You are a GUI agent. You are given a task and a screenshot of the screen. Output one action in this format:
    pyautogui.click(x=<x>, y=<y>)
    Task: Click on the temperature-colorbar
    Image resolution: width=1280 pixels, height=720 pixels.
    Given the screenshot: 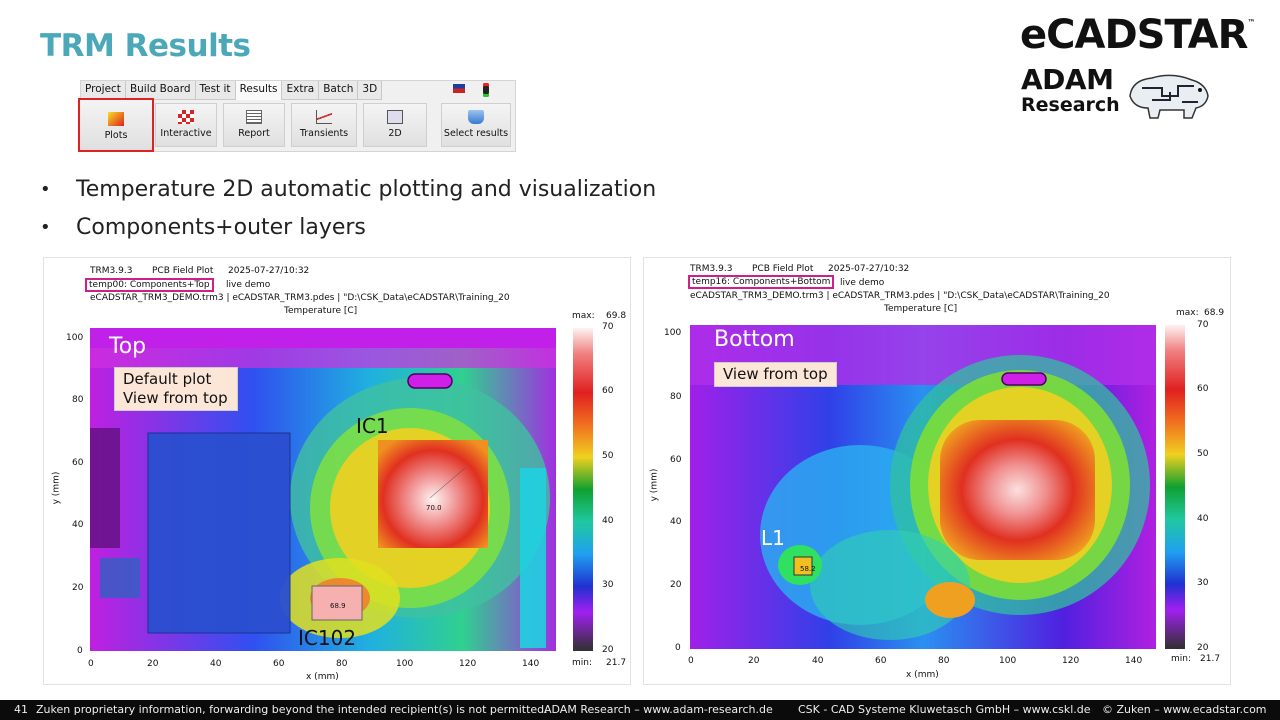 What is the action you would take?
    pyautogui.click(x=1175, y=487)
    